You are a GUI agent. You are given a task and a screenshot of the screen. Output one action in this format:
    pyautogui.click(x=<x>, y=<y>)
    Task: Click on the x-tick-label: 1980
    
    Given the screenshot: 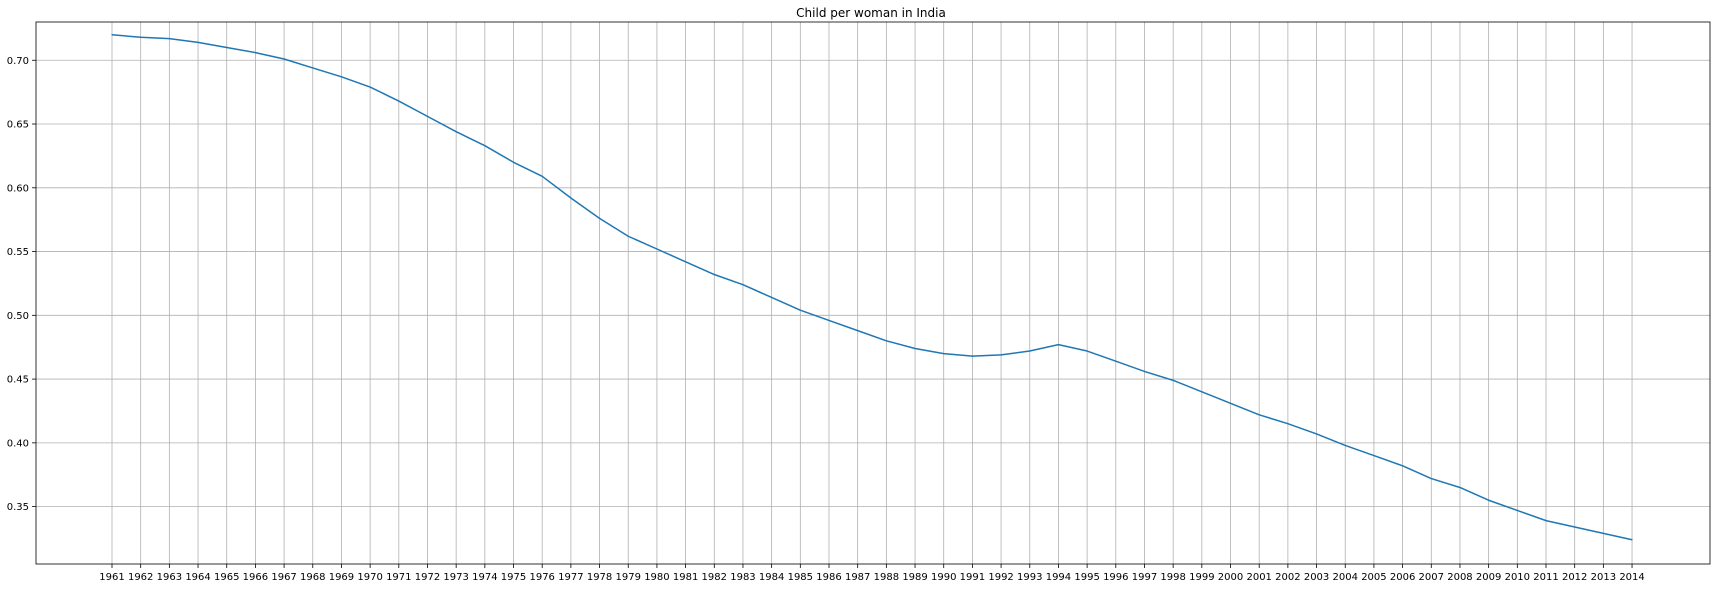 What is the action you would take?
    pyautogui.click(x=656, y=577)
    